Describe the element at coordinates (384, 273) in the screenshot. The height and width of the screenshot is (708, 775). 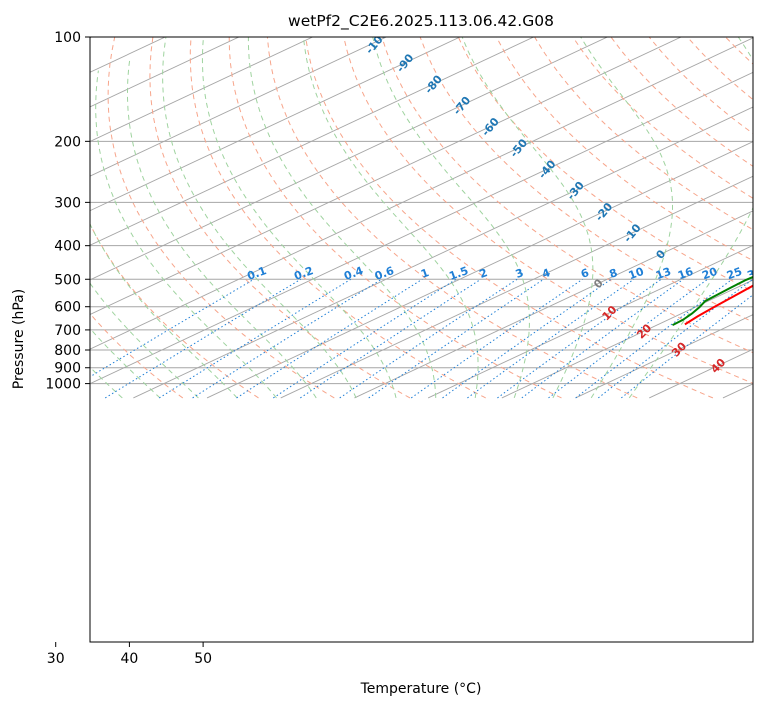
I see `mixing-ratio-label: 0.6` at that location.